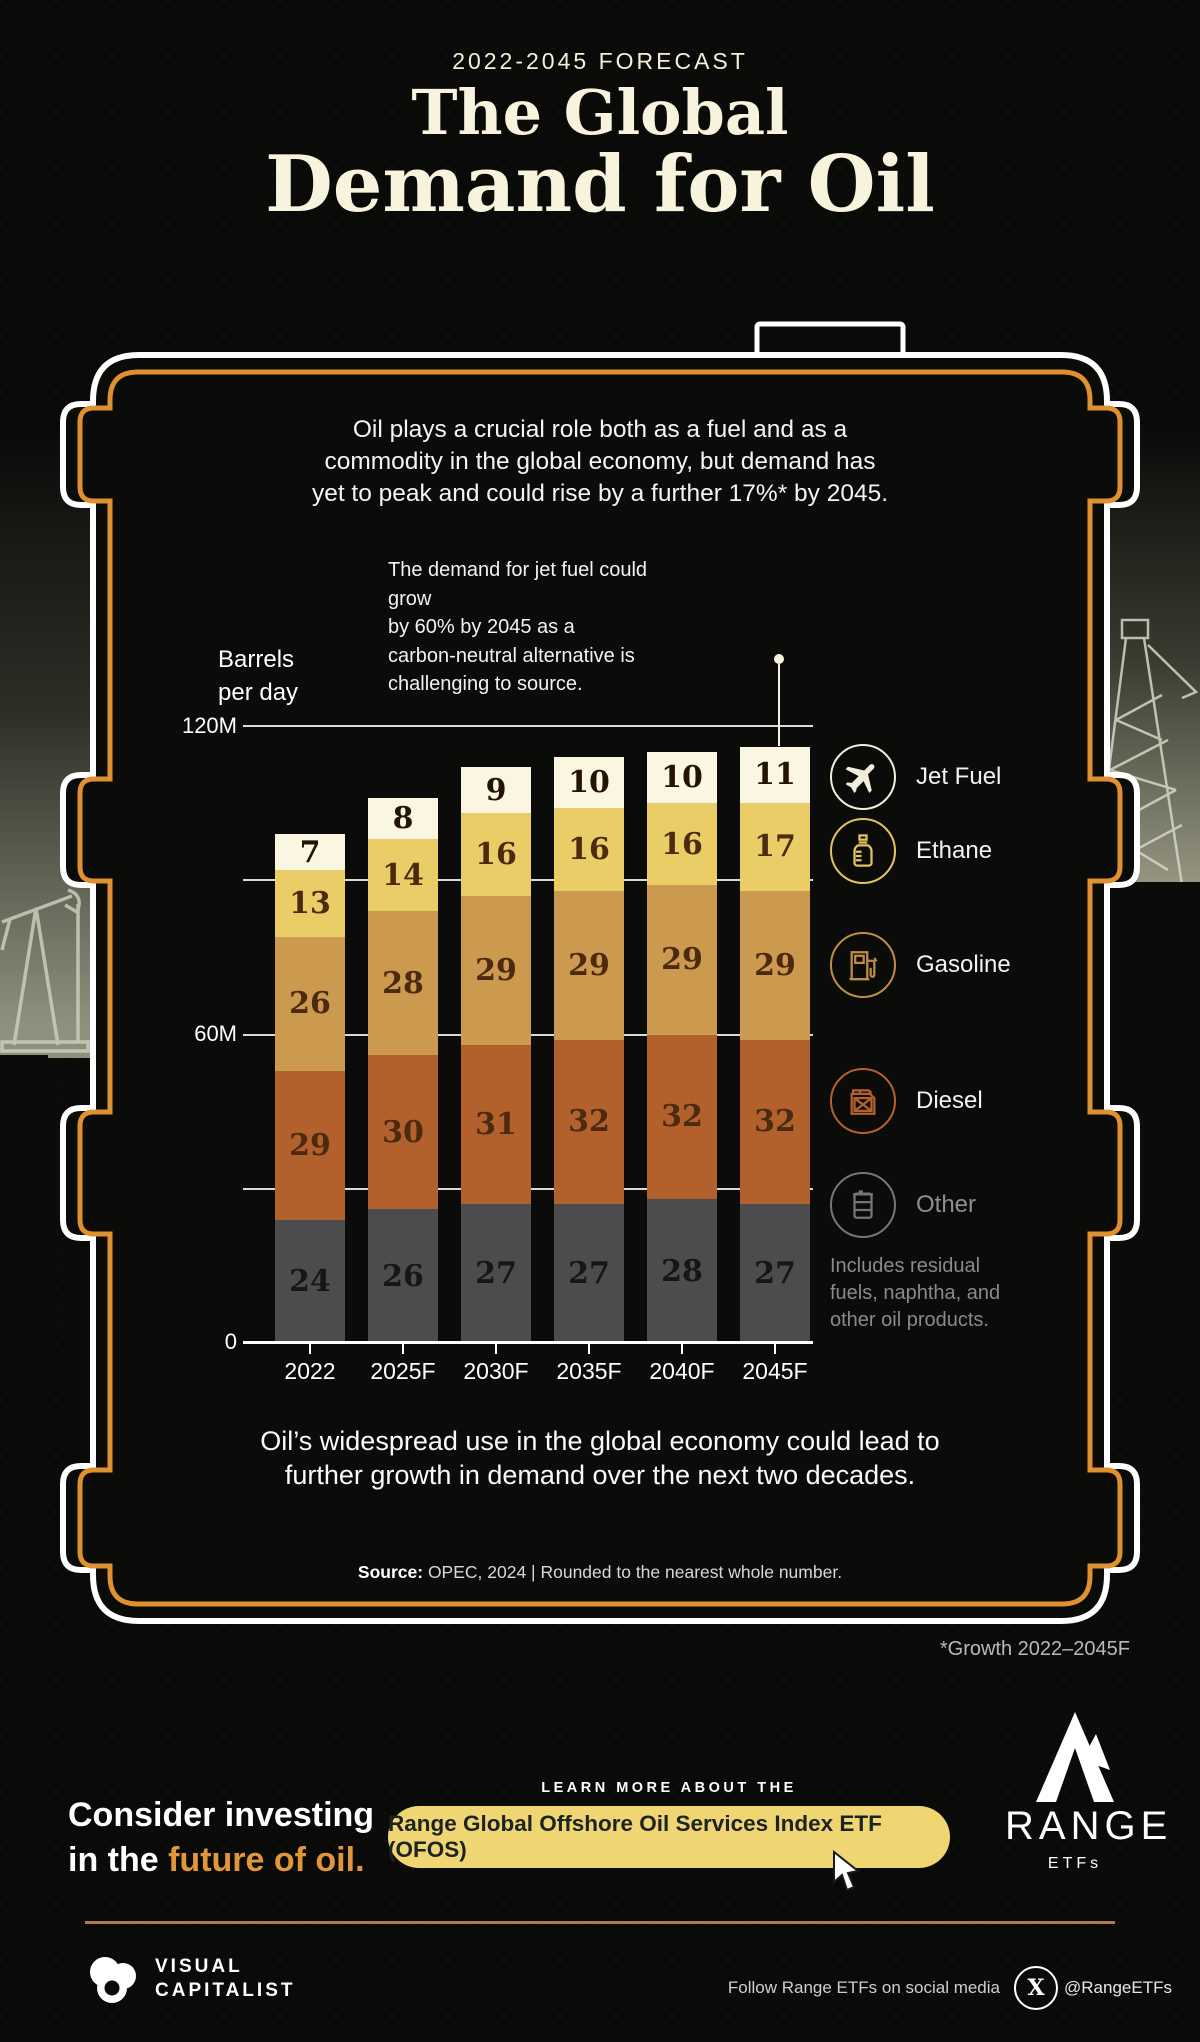 The image size is (1200, 2042). Describe the element at coordinates (45, 970) in the screenshot. I see `pumpjack-icon` at that location.